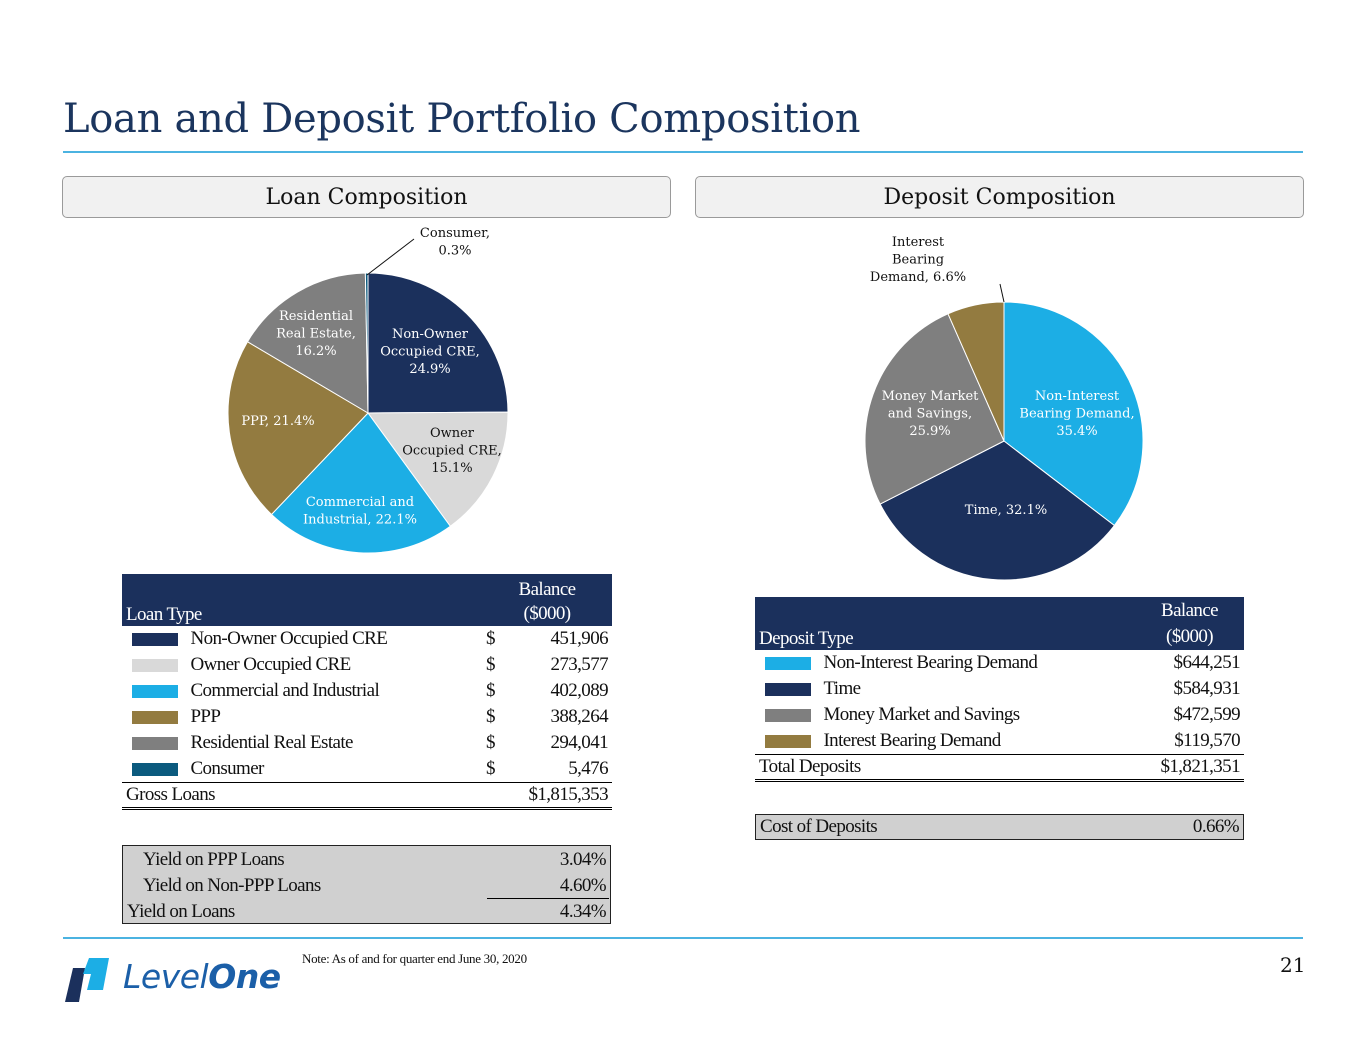 This screenshot has width=1365, height=1055. I want to click on logo-text-one: One, so click(244, 976).